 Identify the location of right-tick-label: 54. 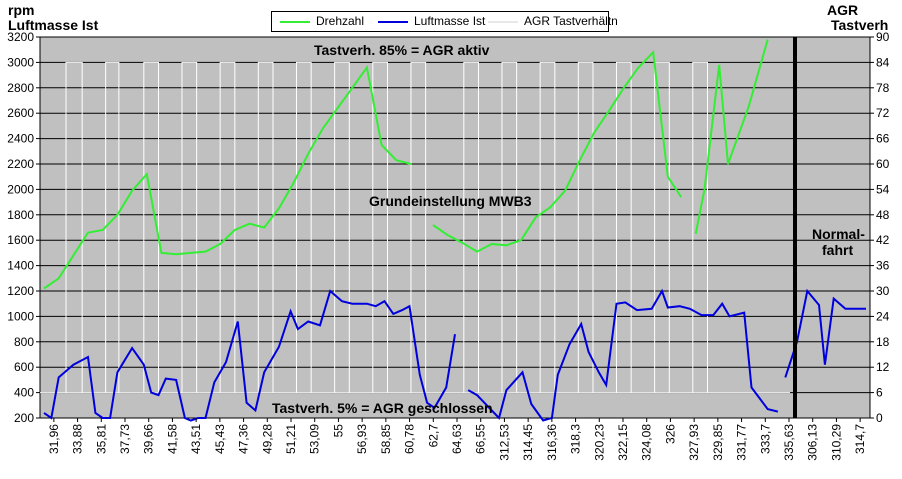
(883, 189).